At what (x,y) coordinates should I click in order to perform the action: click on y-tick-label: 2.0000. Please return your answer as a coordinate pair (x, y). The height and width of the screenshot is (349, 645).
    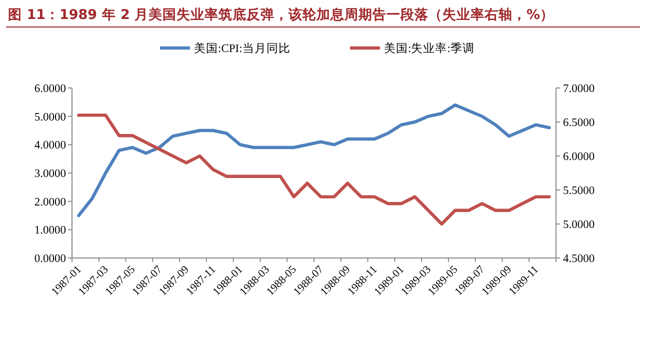
    Looking at the image, I should click on (50, 202).